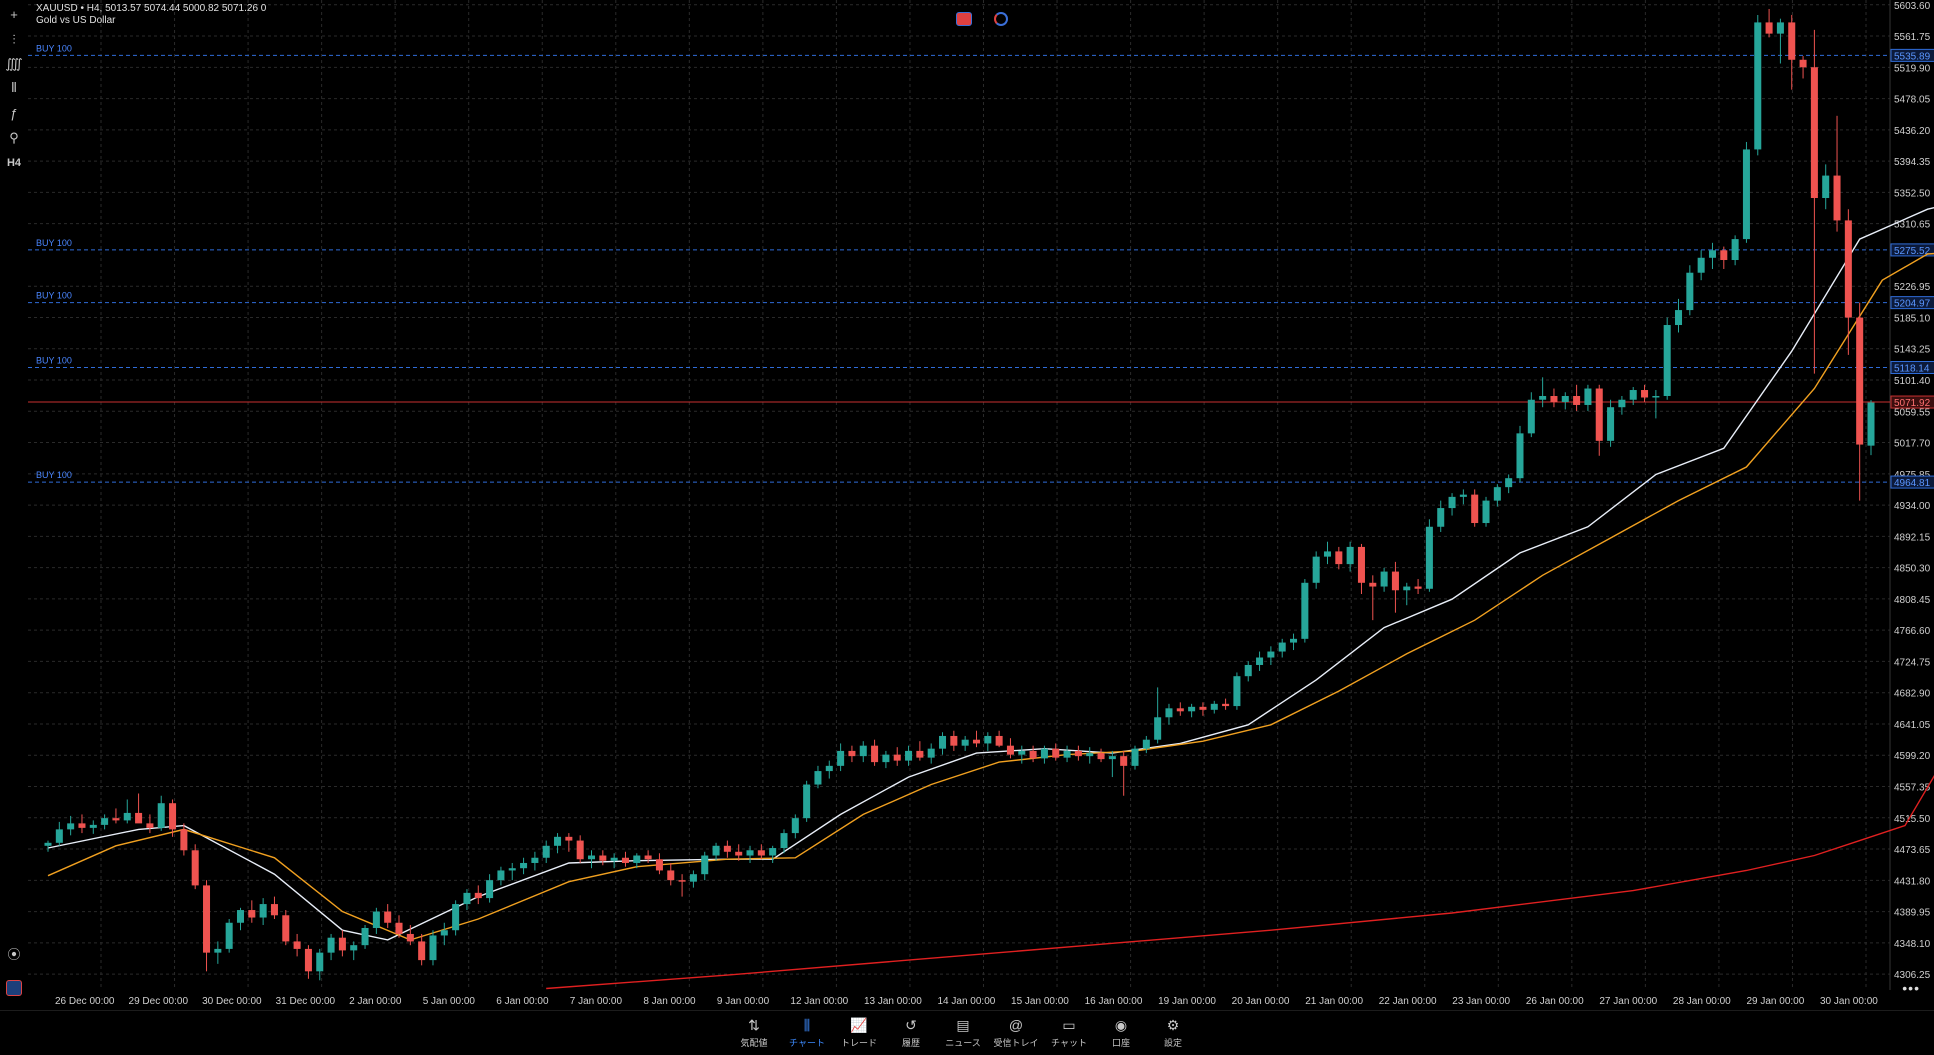 The height and width of the screenshot is (1055, 1934). I want to click on nav-quotes: ⇅ 気配値, so click(754, 1032).